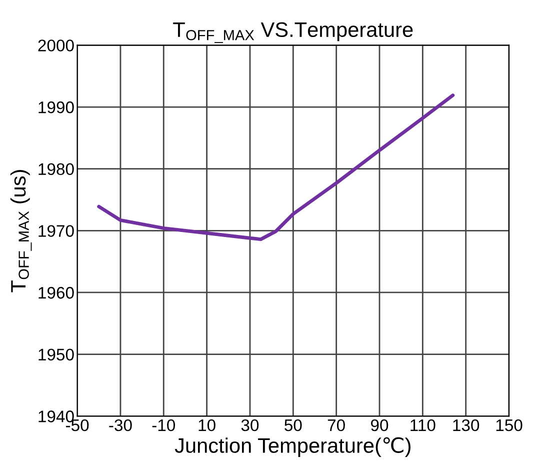 This screenshot has width=533, height=466. What do you see at coordinates (56, 46) in the screenshot?
I see `y-tick-label: 2000` at bounding box center [56, 46].